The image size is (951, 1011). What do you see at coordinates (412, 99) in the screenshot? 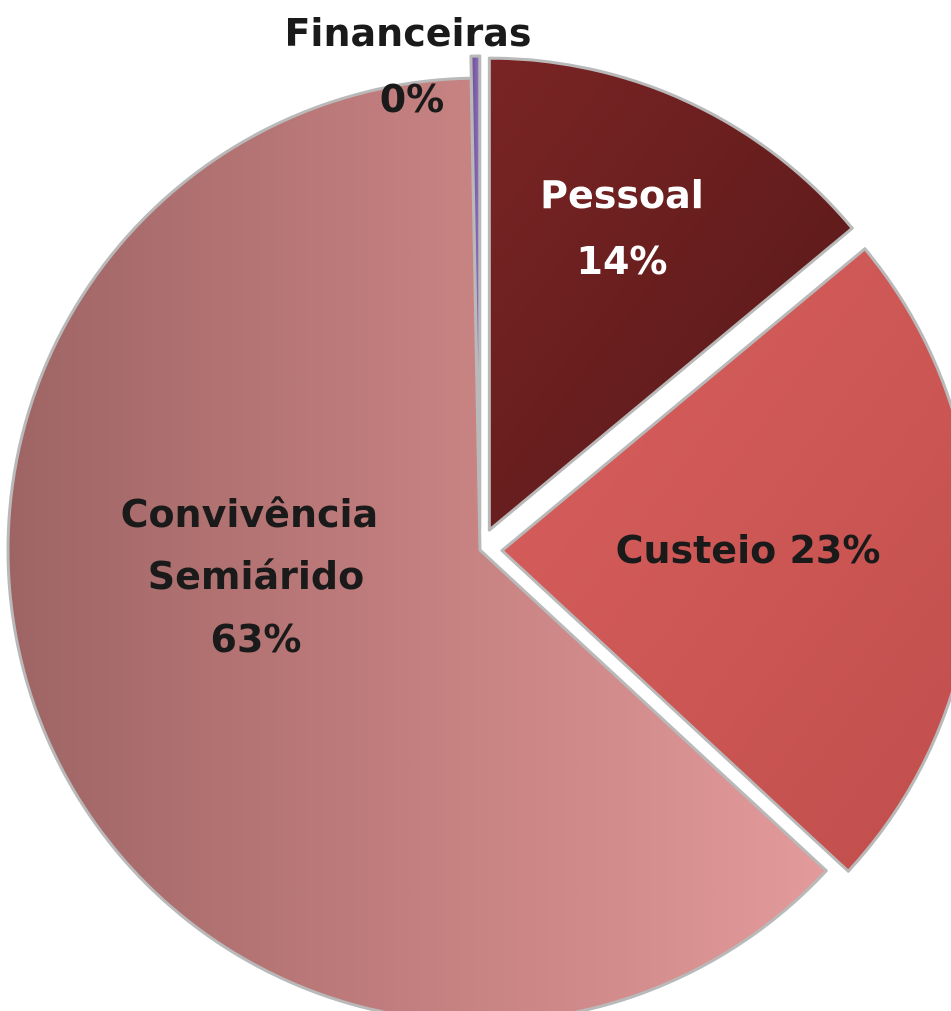
I see `slice-percent-financeiras: 0%` at bounding box center [412, 99].